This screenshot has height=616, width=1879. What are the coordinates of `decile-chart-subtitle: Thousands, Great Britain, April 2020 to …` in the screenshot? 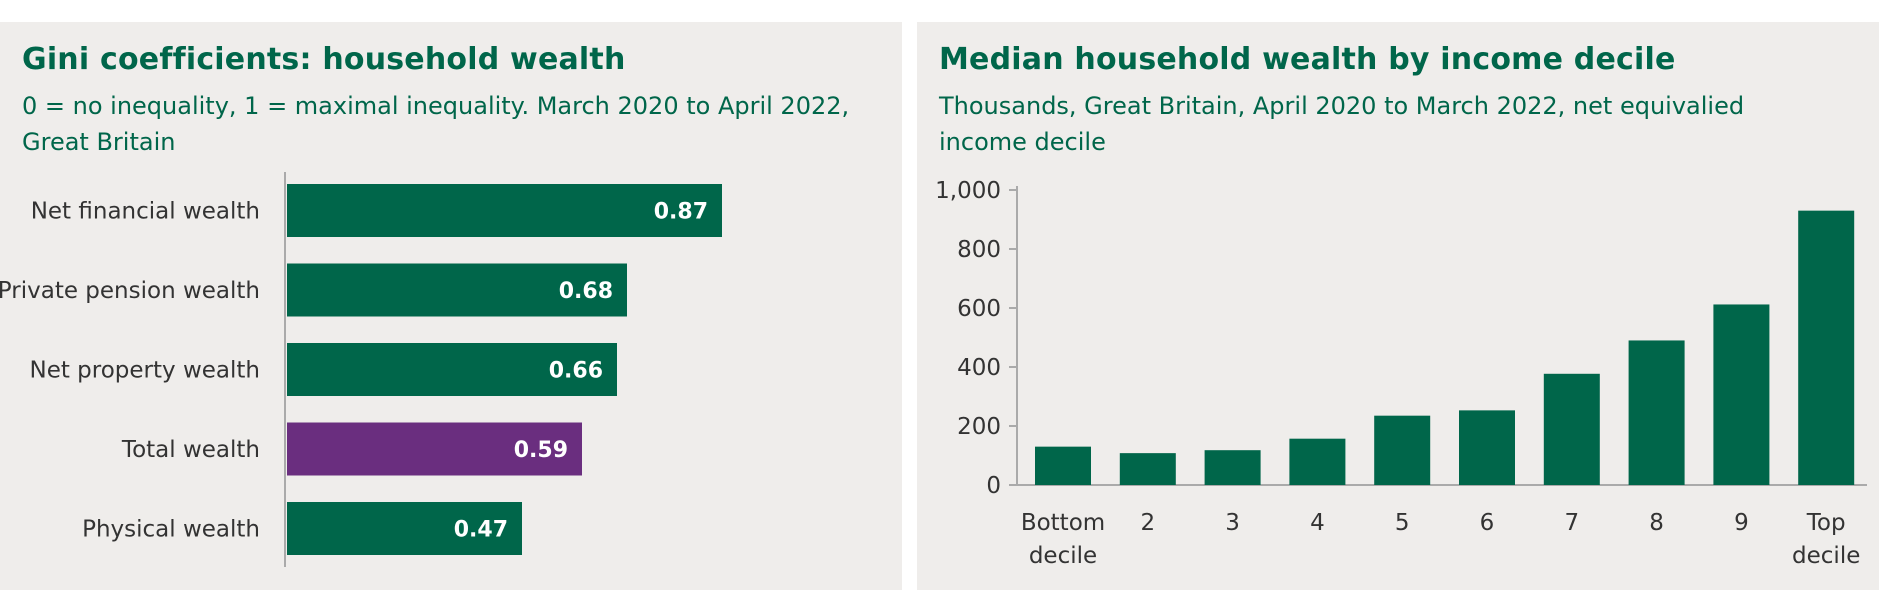 It's located at (1342, 124).